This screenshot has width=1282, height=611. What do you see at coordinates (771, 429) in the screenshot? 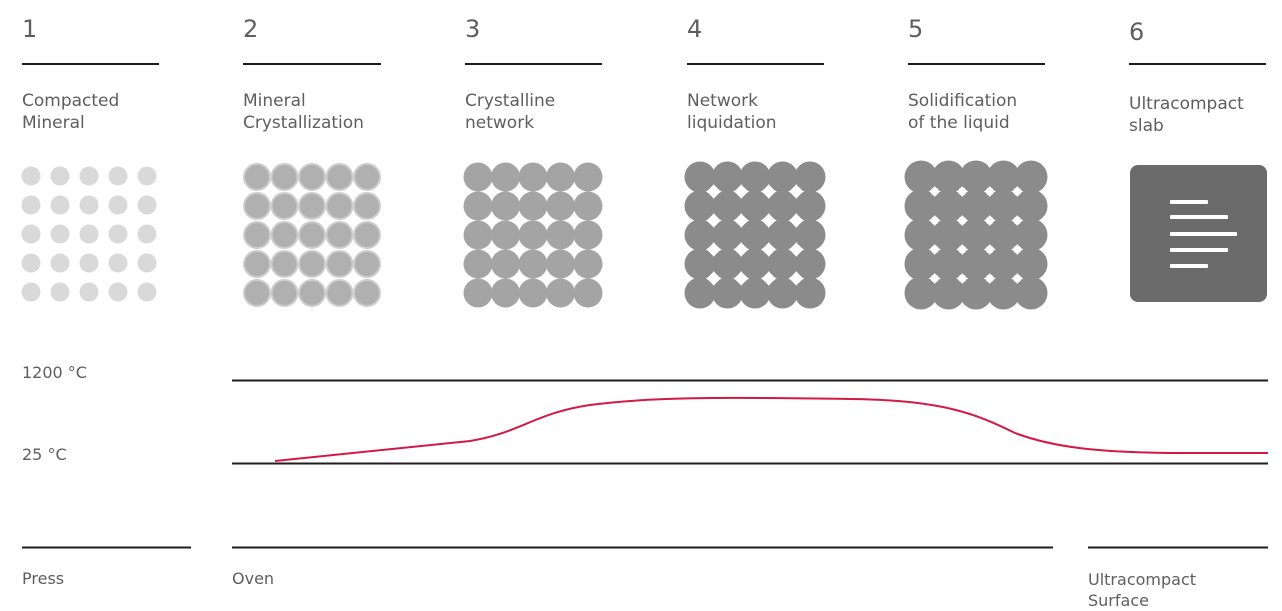
I see `temperature-curve` at bounding box center [771, 429].